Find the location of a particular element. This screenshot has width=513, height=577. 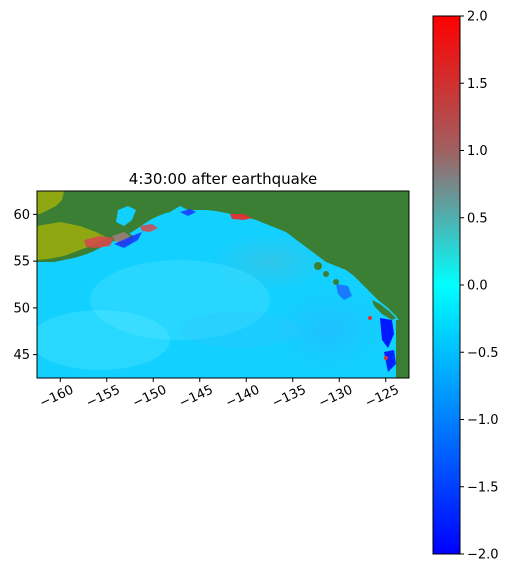

colorbar-ticks: −2.0 −1.5 −1.0 −0.5 0.0 0.5 1.0 1.5 2.0 is located at coordinates (479, 286).